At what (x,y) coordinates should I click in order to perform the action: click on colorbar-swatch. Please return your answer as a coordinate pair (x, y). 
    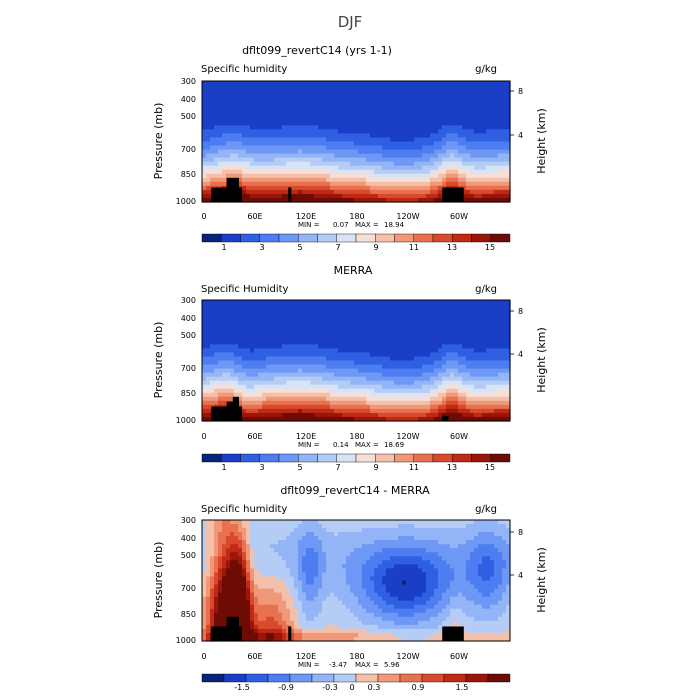
    Looking at the image, I should click on (481, 458).